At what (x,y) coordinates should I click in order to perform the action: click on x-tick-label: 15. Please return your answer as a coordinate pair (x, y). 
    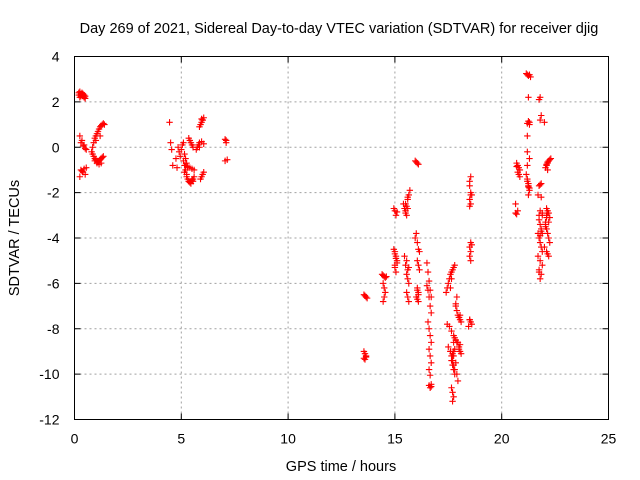
    Looking at the image, I should click on (395, 439).